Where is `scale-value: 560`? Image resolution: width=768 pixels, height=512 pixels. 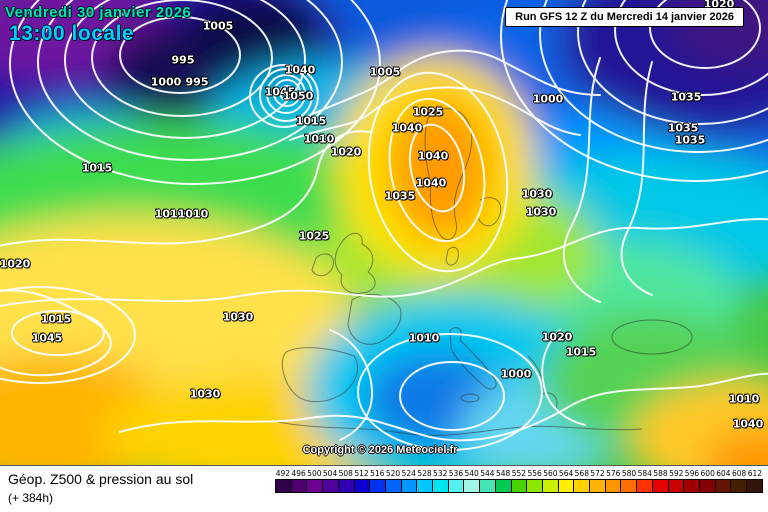 scale-value: 560 is located at coordinates (550, 473).